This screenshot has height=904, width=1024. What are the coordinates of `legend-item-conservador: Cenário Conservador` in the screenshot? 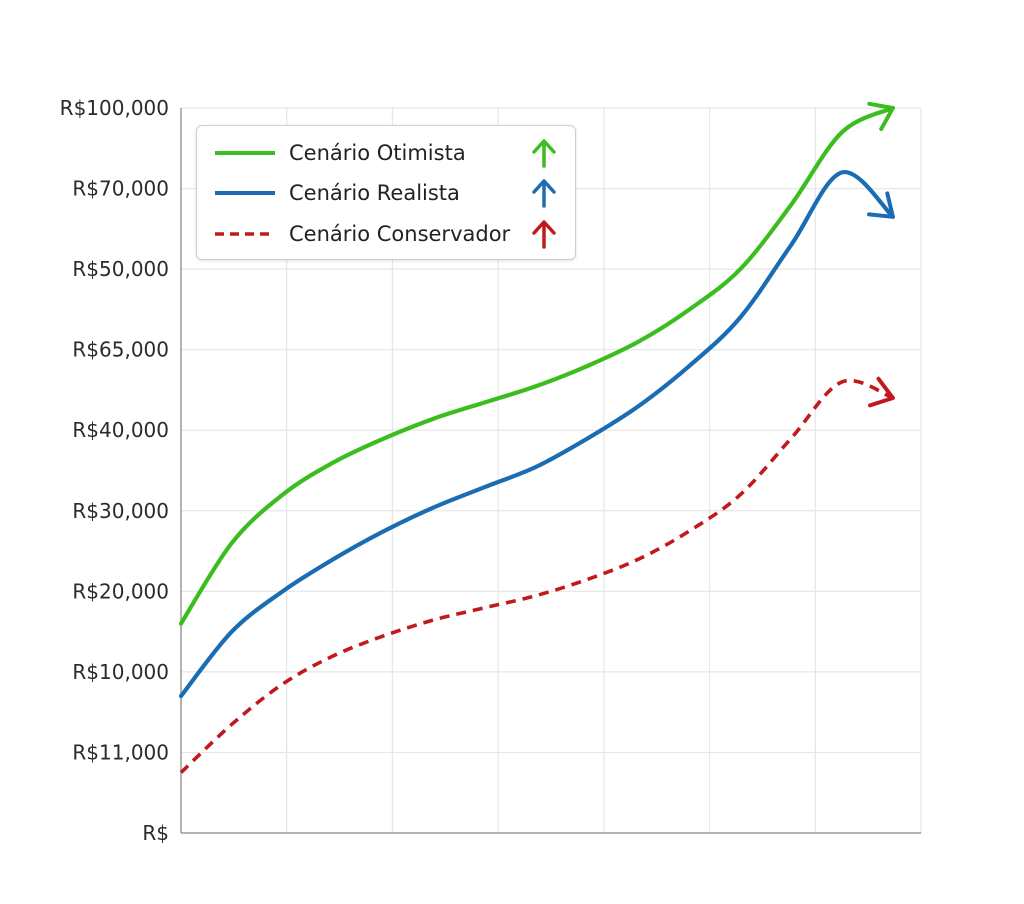 It's located at (386, 234).